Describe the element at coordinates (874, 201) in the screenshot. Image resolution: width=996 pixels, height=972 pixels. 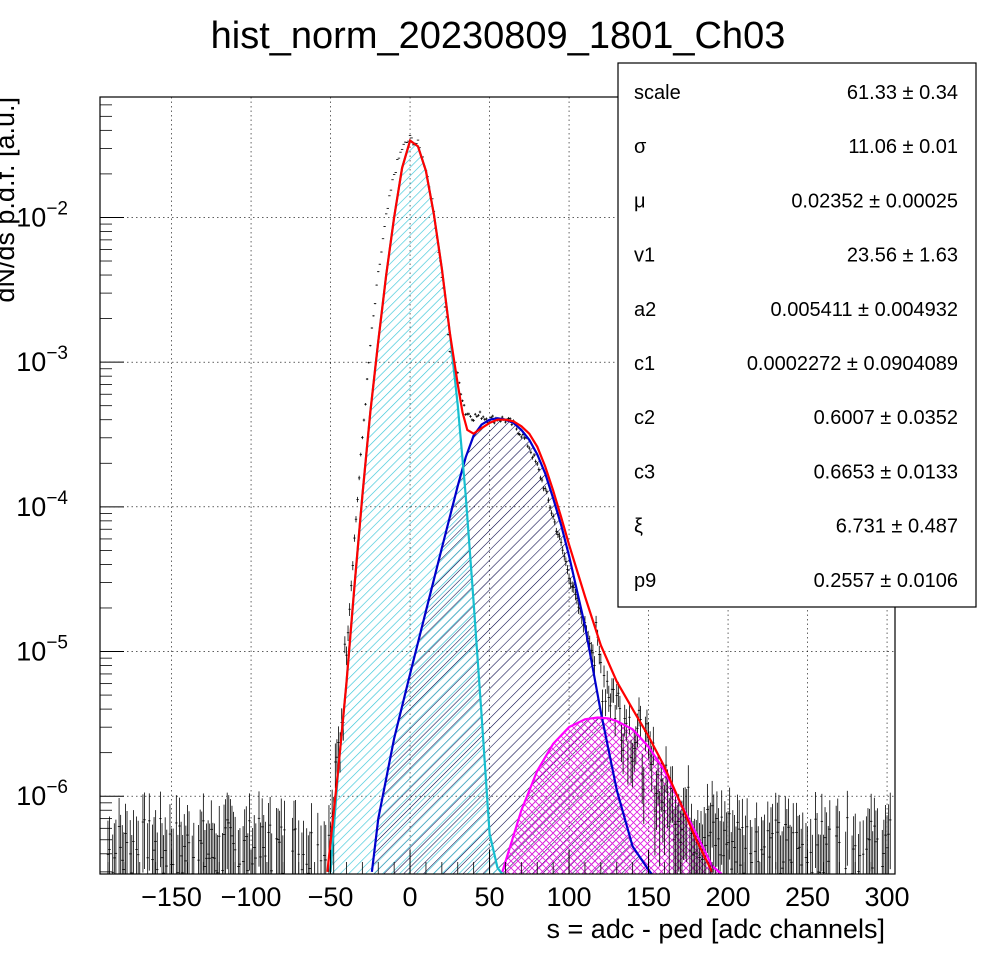
I see `stat-value: 0.02352 ± 0.00025` at that location.